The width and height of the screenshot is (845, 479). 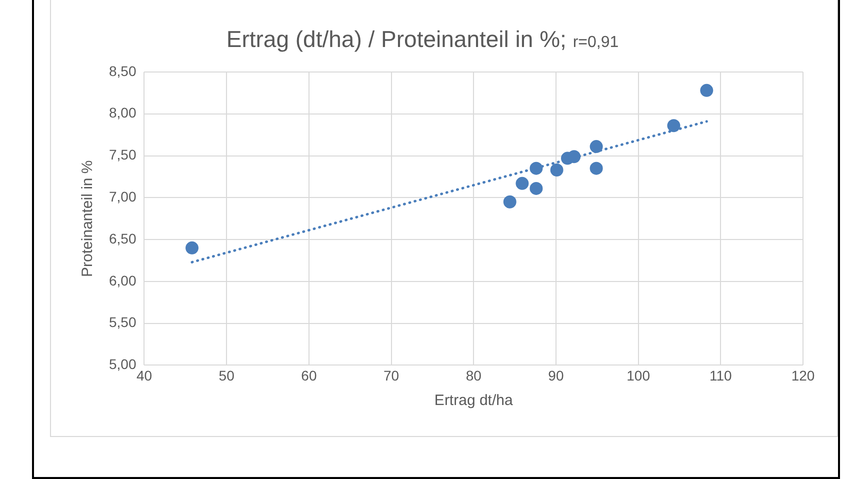 What do you see at coordinates (144, 375) in the screenshot?
I see `x-tick-label: 40` at bounding box center [144, 375].